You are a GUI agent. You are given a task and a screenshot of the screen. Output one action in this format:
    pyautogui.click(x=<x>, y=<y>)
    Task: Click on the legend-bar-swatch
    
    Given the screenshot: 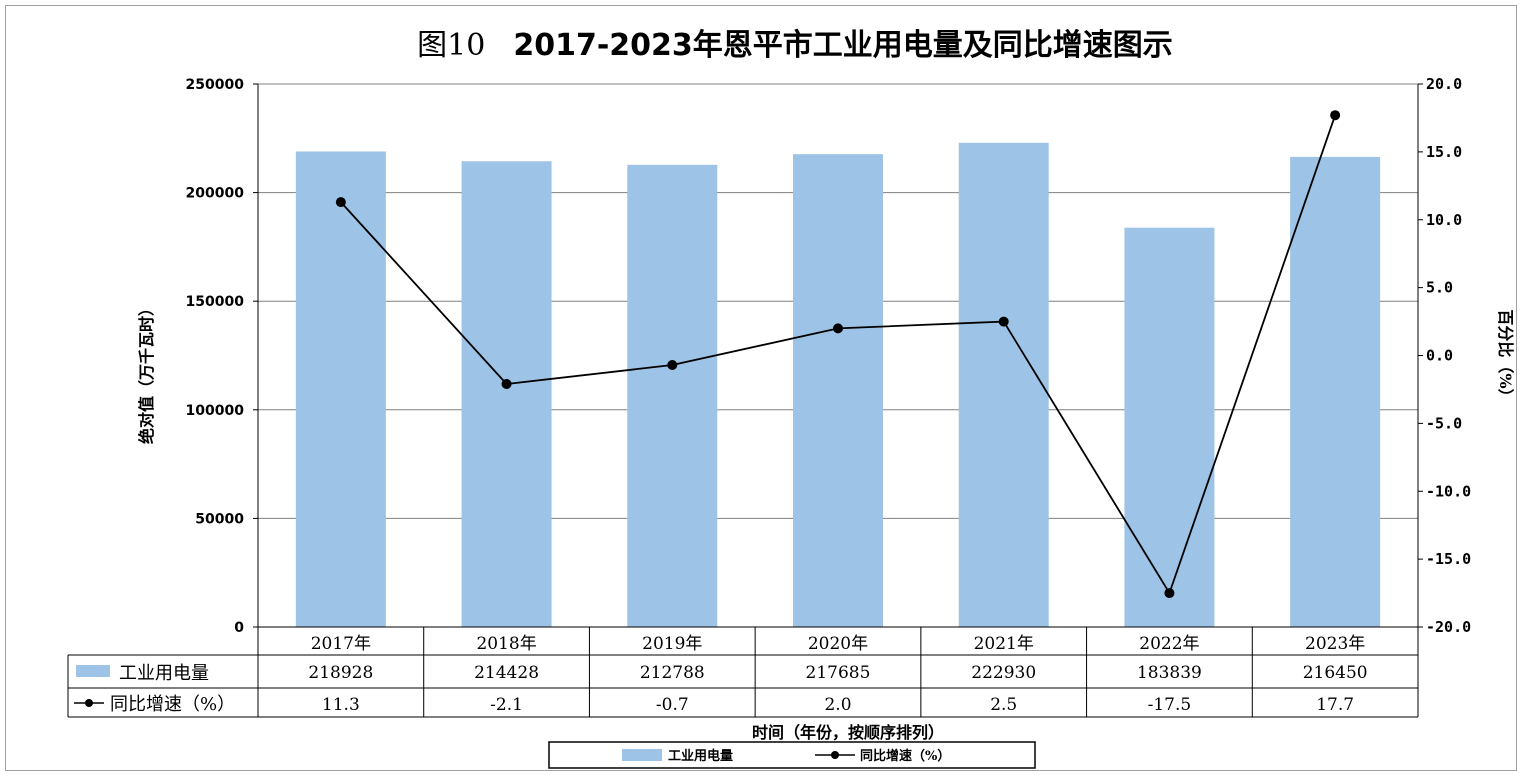 What is the action you would take?
    pyautogui.click(x=642, y=755)
    